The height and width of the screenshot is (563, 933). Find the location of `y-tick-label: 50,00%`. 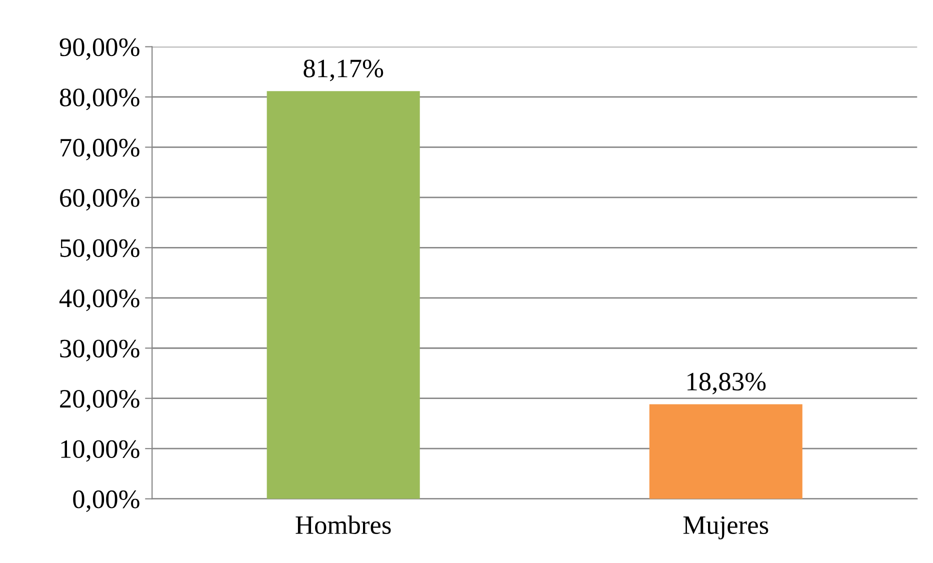

y-tick-label: 50,00% is located at coordinates (100, 250).